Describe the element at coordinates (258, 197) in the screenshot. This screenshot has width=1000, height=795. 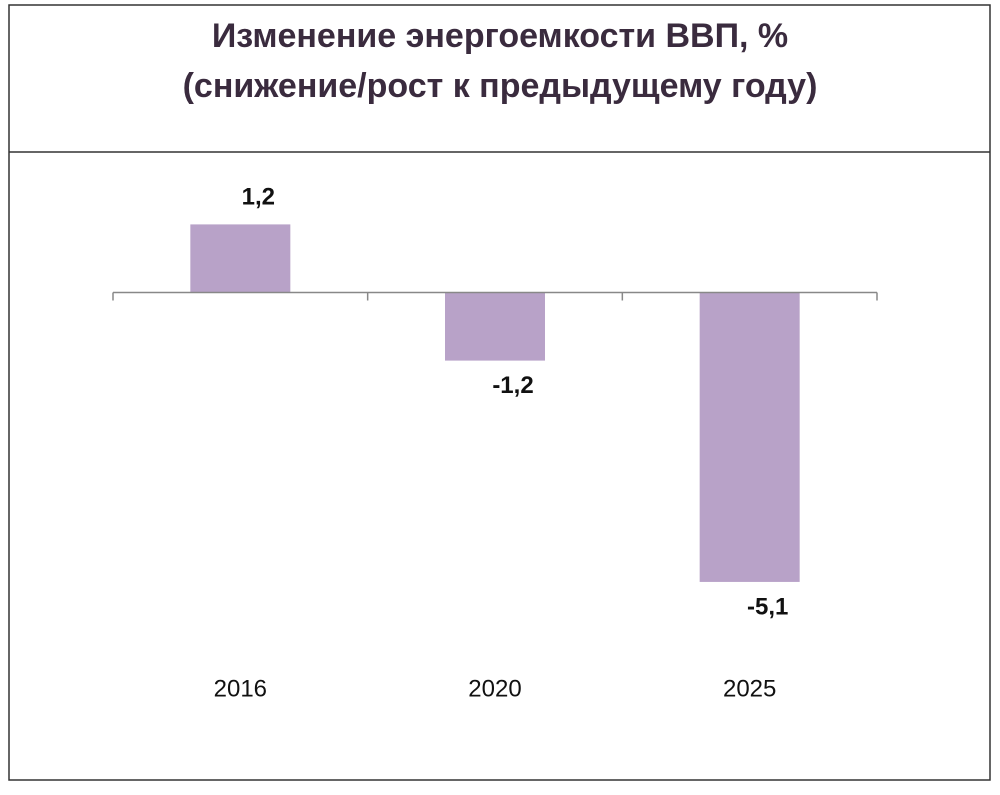
I see `value-label: 1,2` at that location.